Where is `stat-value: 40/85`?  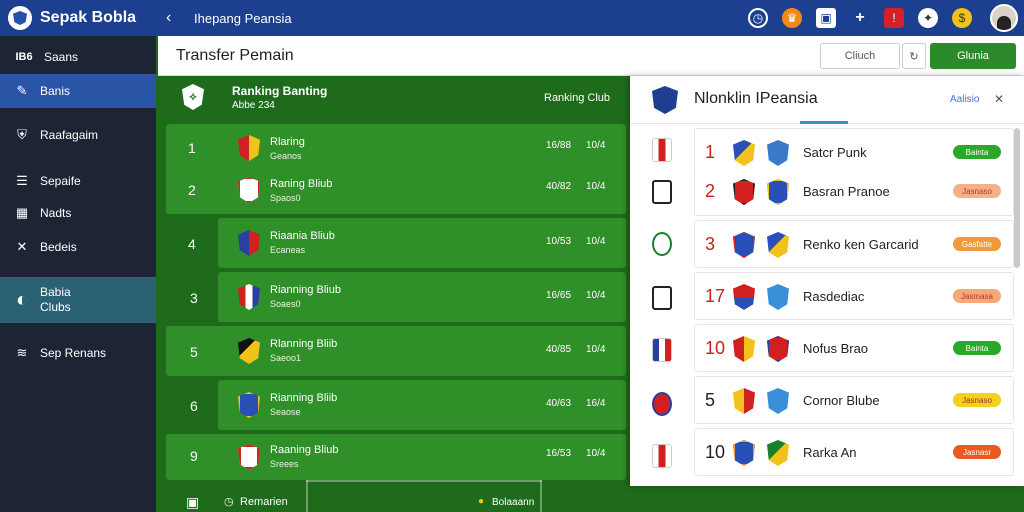 stat-value: 40/85 is located at coordinates (559, 349).